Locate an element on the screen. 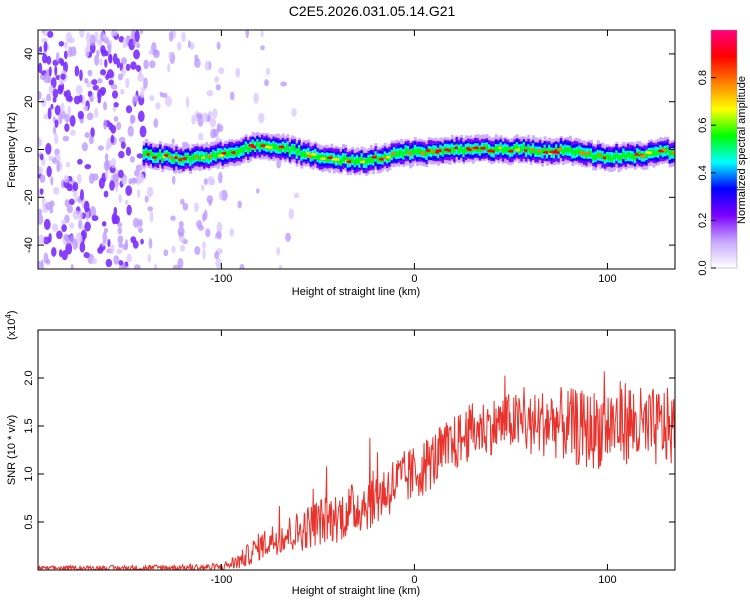 This screenshot has width=750, height=600. spectrogram-y-tick-label: 40 is located at coordinates (29, 54).